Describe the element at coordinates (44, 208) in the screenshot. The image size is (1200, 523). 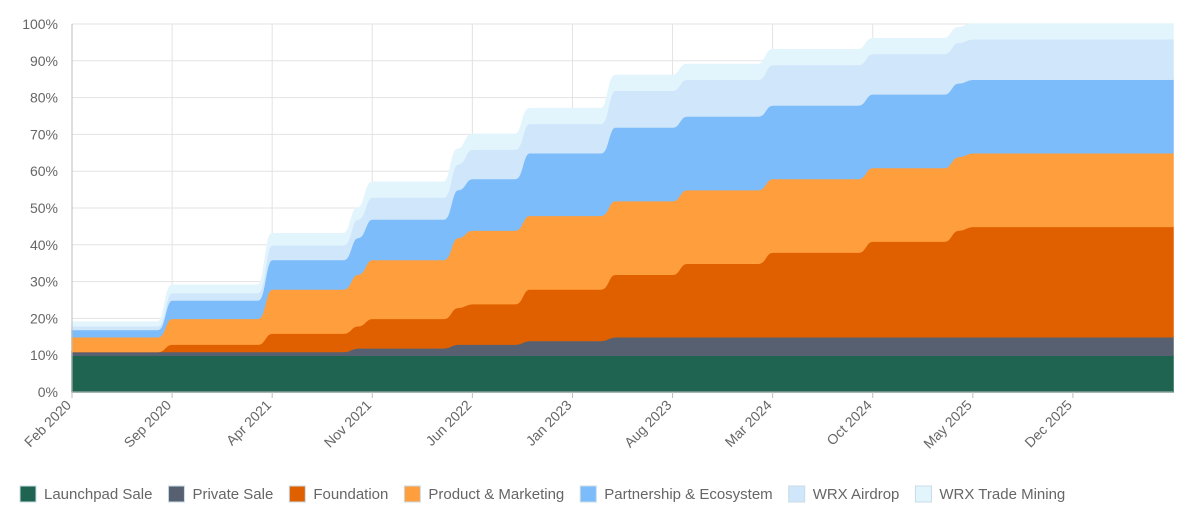
I see `y-tick-label: 50%` at that location.